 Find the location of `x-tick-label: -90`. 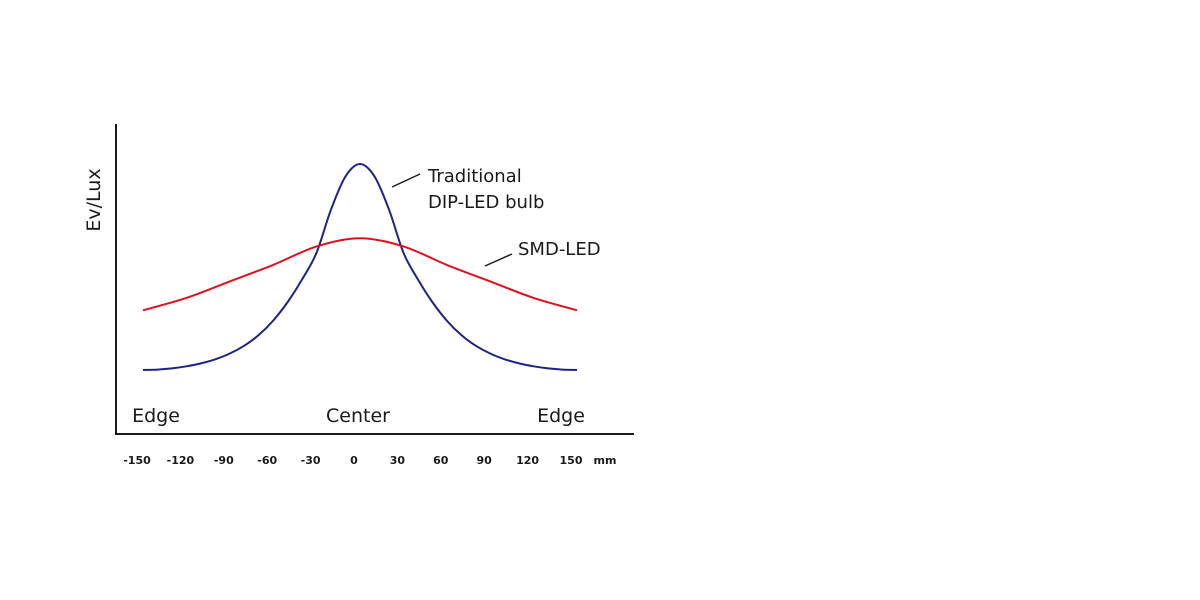

x-tick-label: -90 is located at coordinates (224, 460).